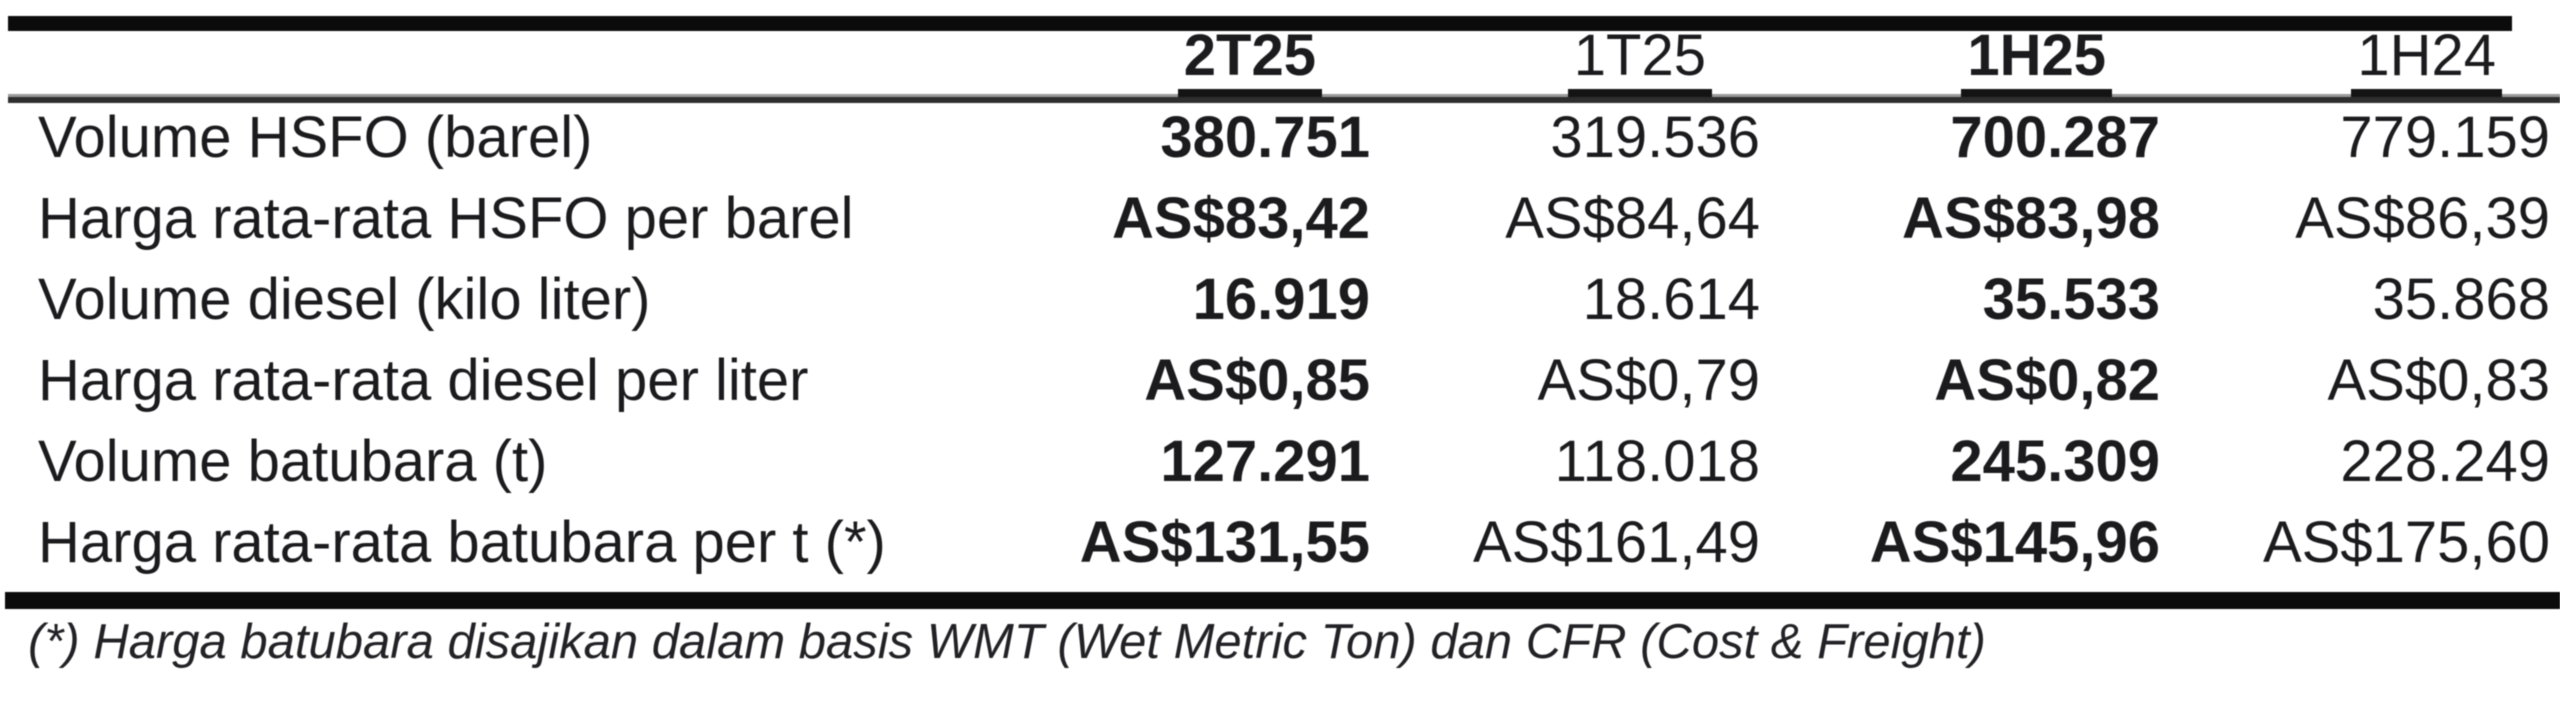  Describe the element at coordinates (1224, 542) in the screenshot. I see `cell-2t25: AS$131,55` at that location.